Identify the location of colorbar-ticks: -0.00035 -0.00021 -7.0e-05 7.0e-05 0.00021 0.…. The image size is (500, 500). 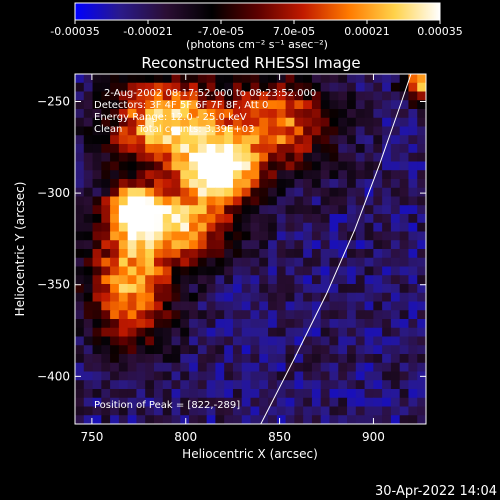
(256, 29).